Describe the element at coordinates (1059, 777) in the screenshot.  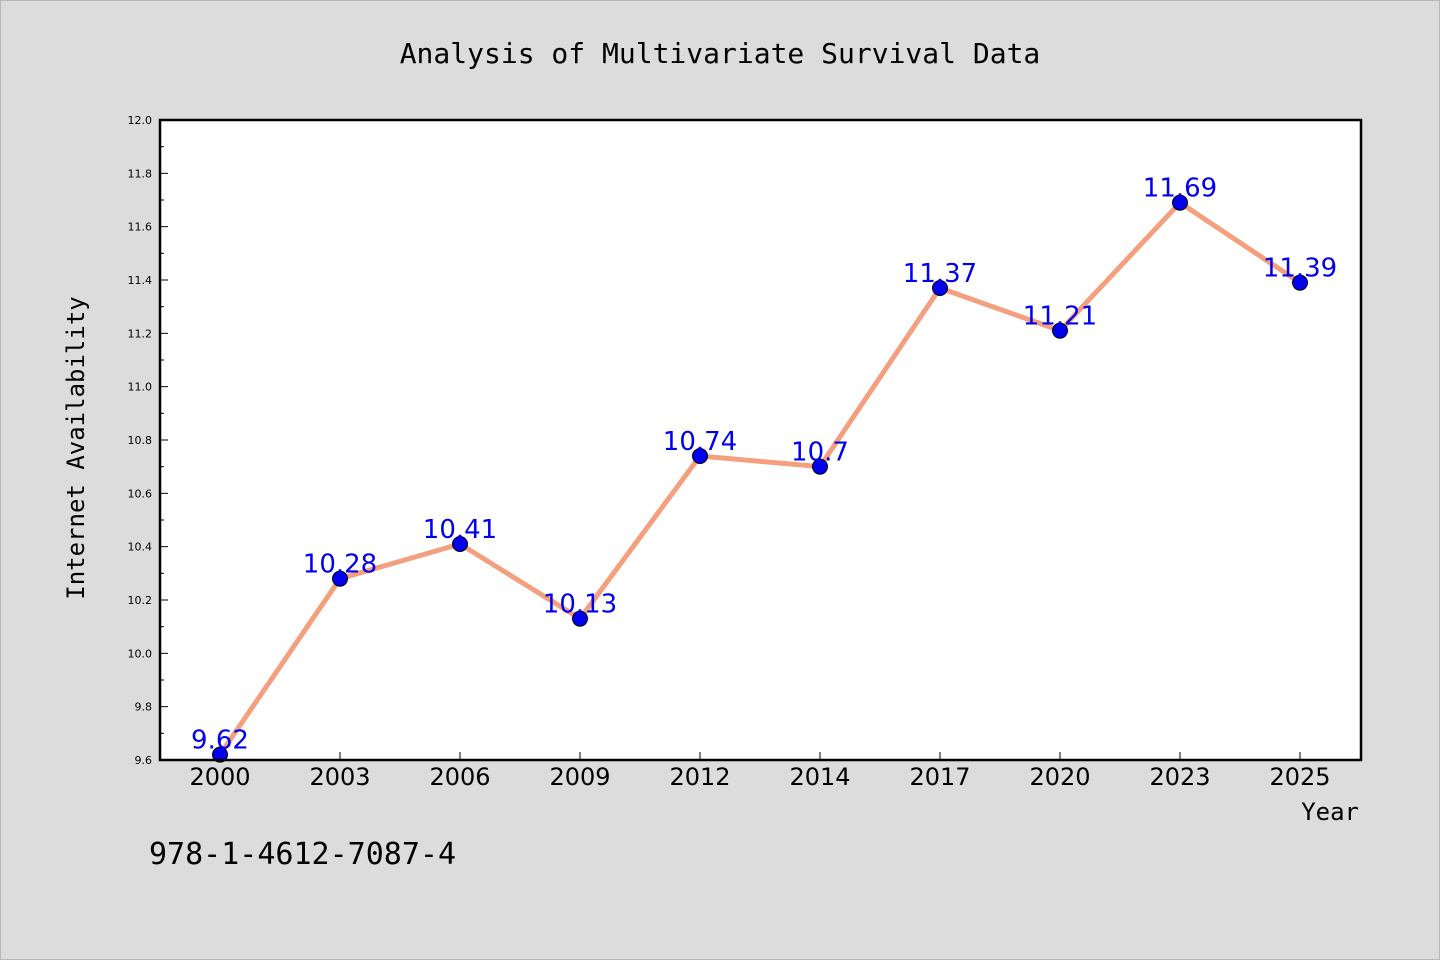
I see `x-tick-label: 2020` at that location.